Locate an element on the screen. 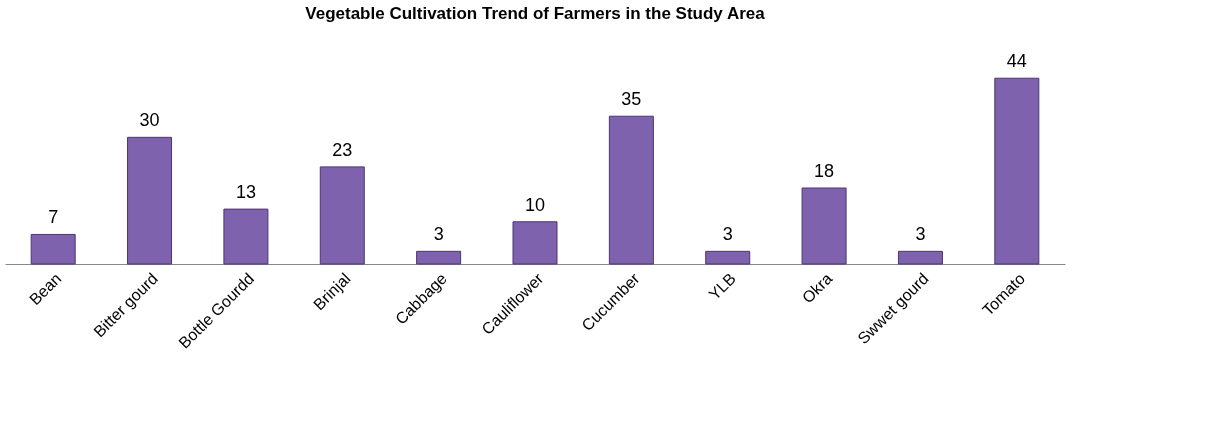 This screenshot has width=1208, height=441. data-label: 18 is located at coordinates (824, 171).